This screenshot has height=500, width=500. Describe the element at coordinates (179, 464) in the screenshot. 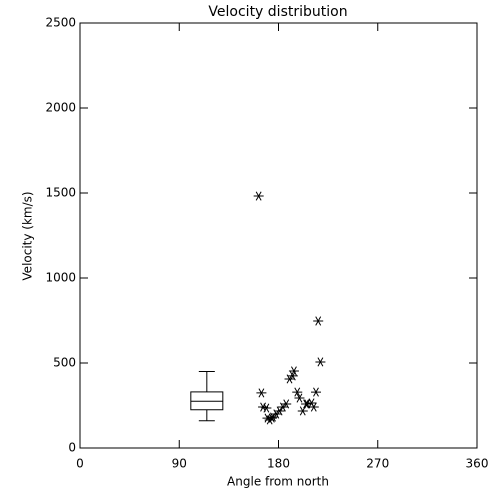

I see `x-tick-label: 90` at that location.